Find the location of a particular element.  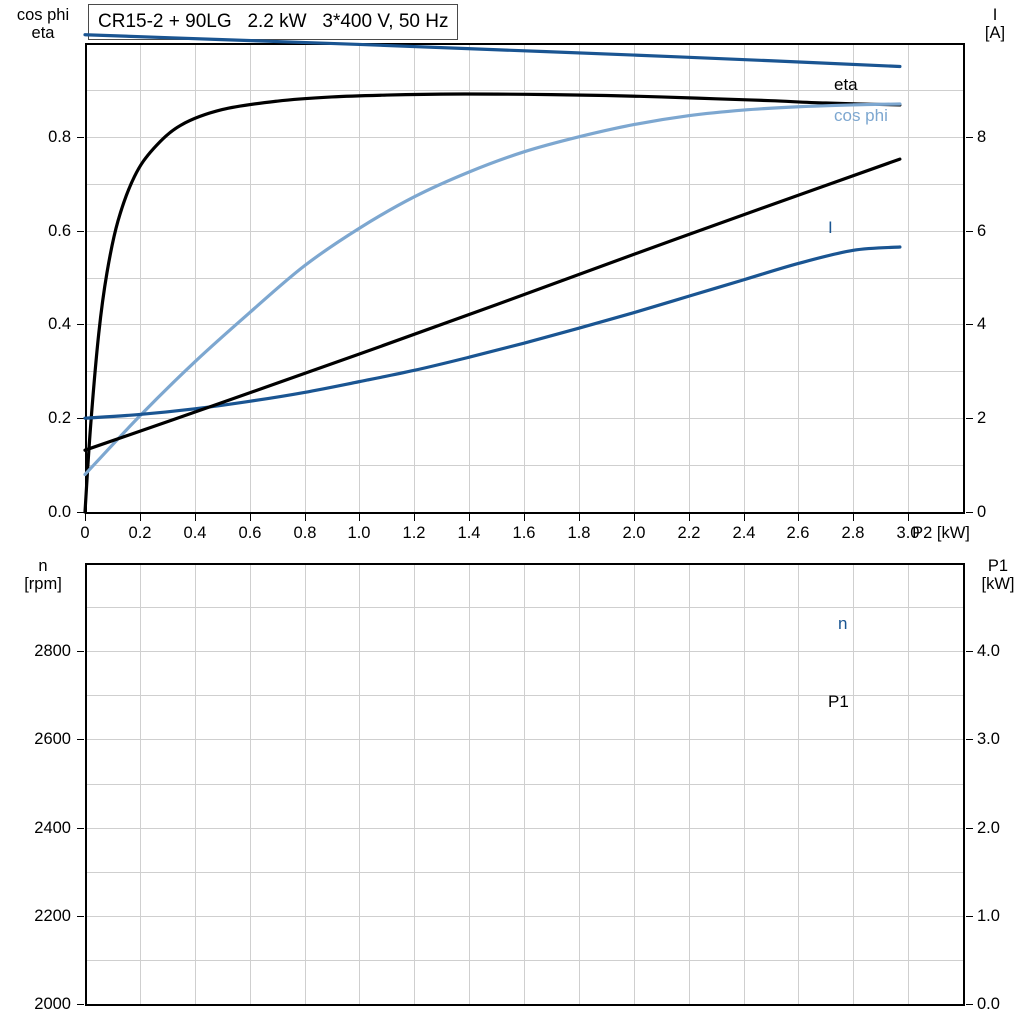

top-right-axis-title-line2: [A] is located at coordinates (995, 33).